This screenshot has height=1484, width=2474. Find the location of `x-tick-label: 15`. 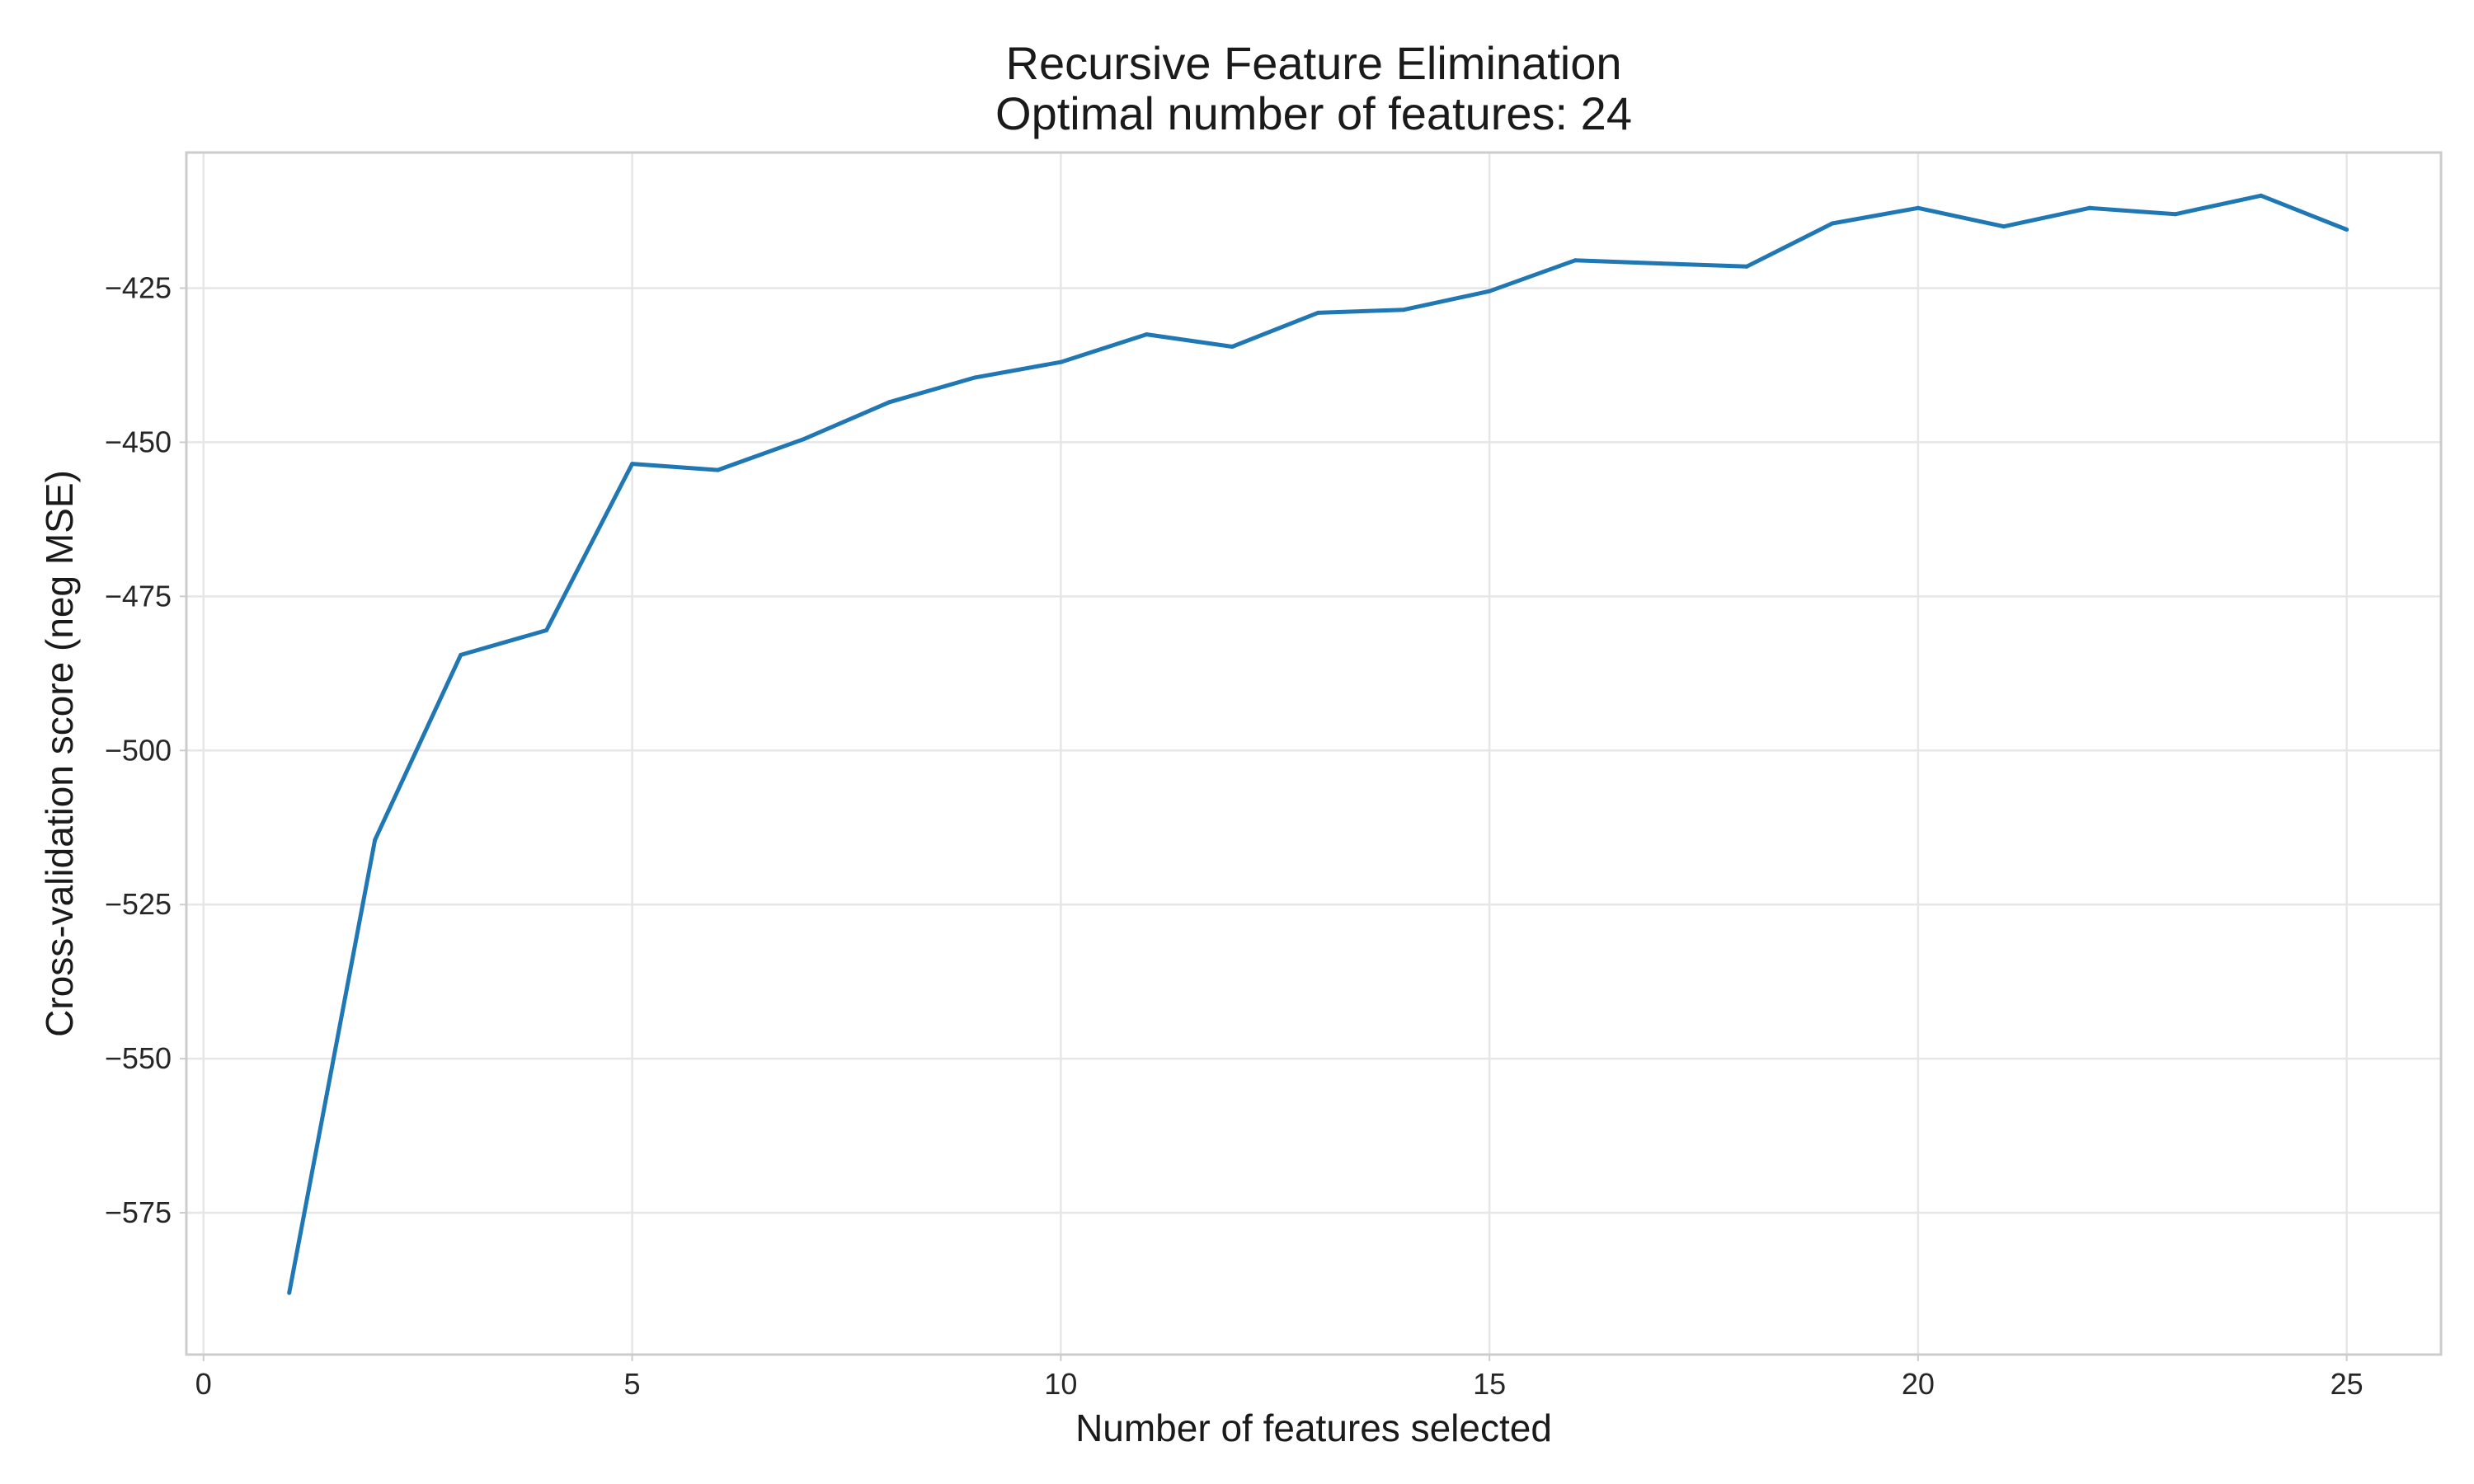

x-tick-label: 15 is located at coordinates (1489, 1384).